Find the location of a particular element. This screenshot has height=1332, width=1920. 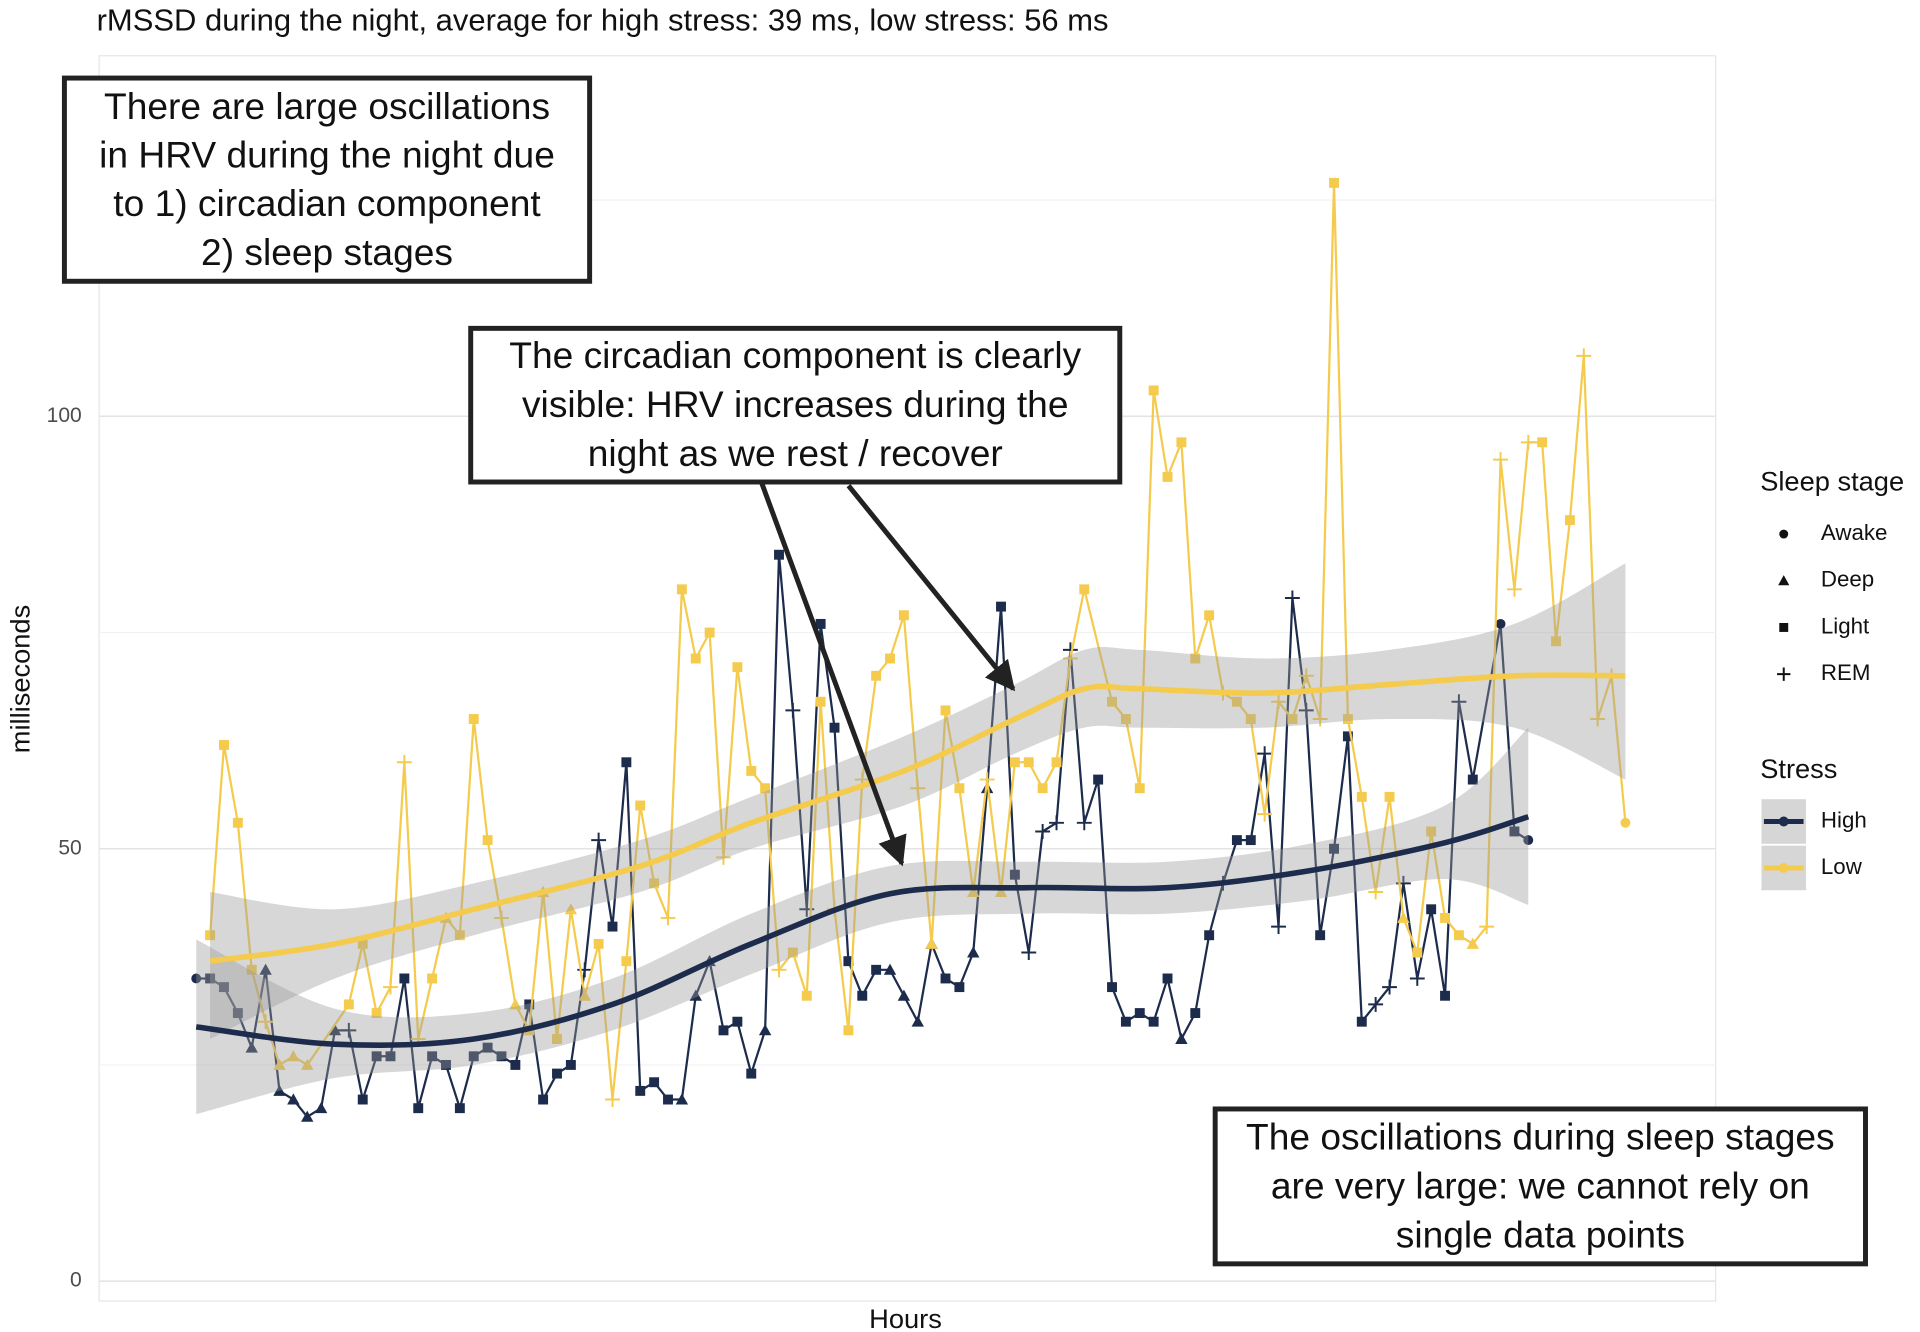

legend-swatch is located at coordinates (1783, 821).